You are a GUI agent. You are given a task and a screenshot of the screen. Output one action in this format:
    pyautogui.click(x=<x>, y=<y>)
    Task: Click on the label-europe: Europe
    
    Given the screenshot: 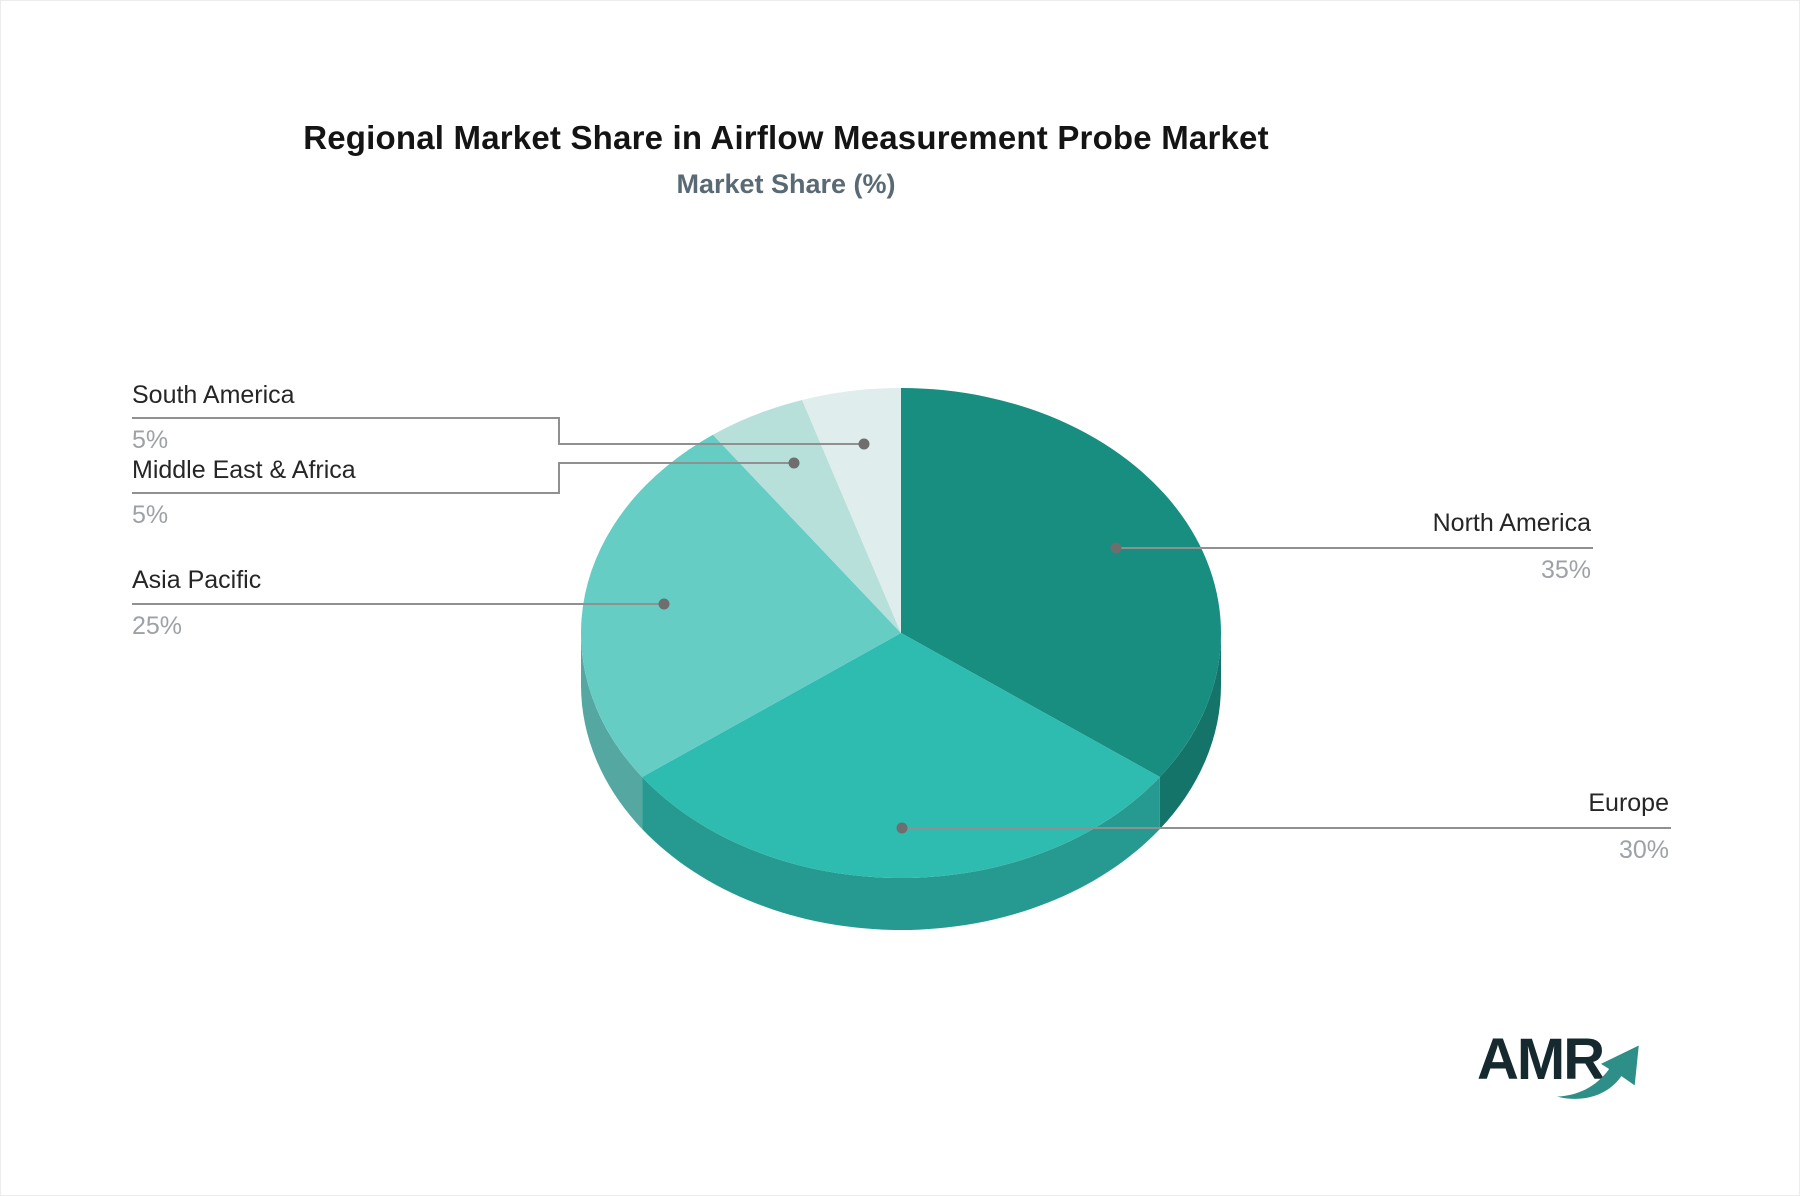 What is the action you would take?
    pyautogui.click(x=1628, y=803)
    